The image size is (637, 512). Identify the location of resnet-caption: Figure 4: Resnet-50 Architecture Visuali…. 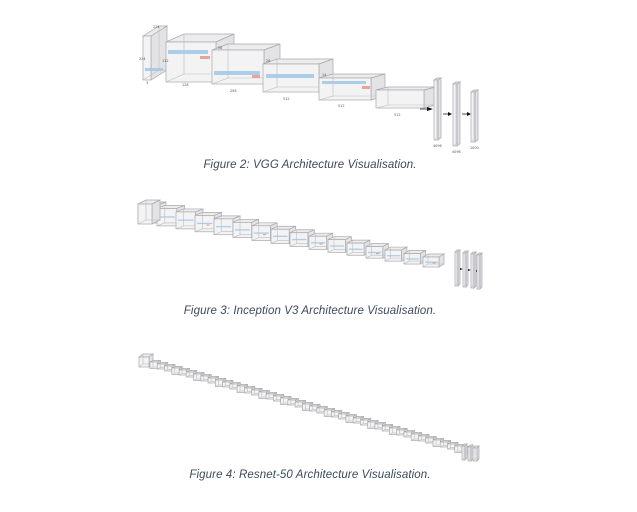
(310, 475).